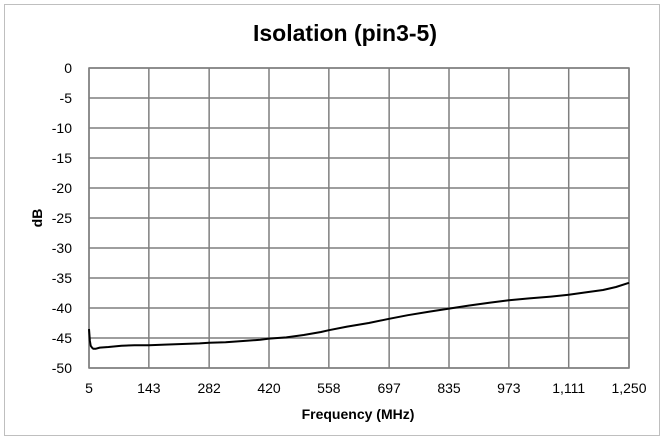 Image resolution: width=666 pixels, height=442 pixels. What do you see at coordinates (449, 388) in the screenshot?
I see `x-tick-label: 835` at bounding box center [449, 388].